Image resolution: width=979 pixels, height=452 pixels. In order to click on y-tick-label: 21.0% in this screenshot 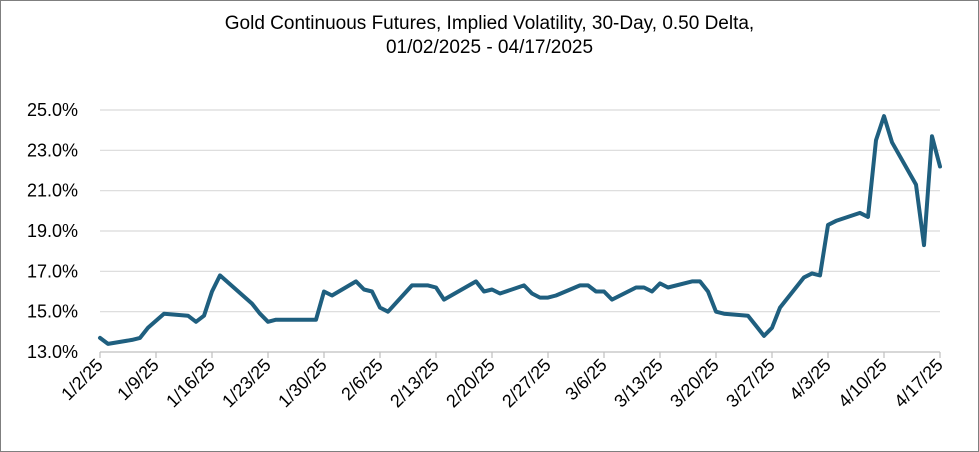, I will do `click(52, 191)`.